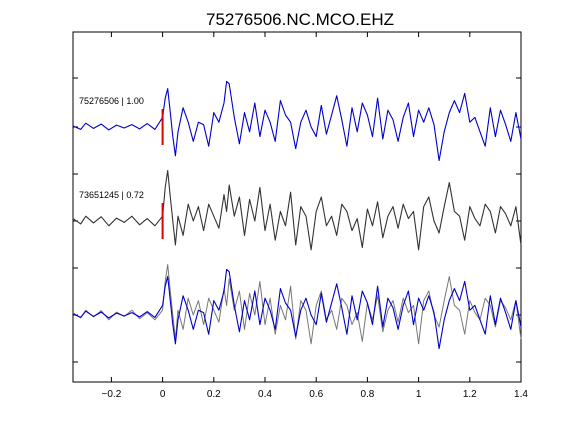 Image resolution: width=576 pixels, height=432 pixels. Describe the element at coordinates (111, 195) in the screenshot. I see `trace-label: 73651245 | 0.72` at that location.